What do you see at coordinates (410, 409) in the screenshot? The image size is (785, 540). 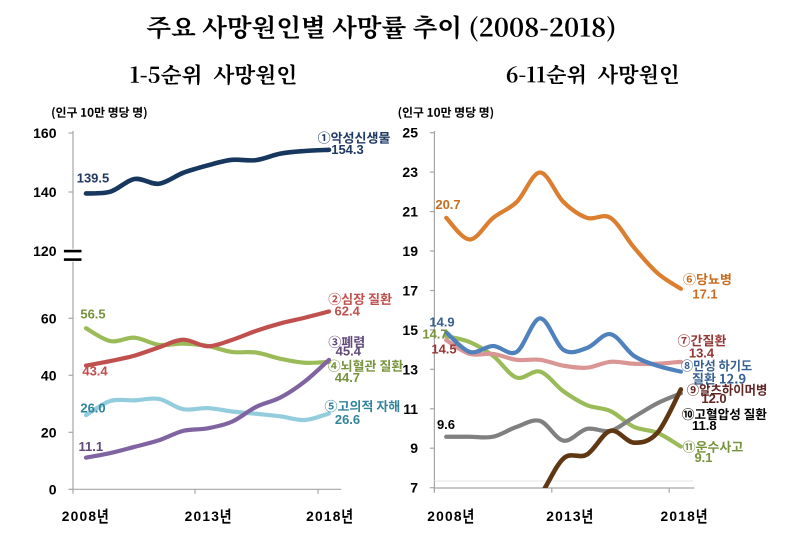 I see `svg-text: 11` at bounding box center [410, 409].